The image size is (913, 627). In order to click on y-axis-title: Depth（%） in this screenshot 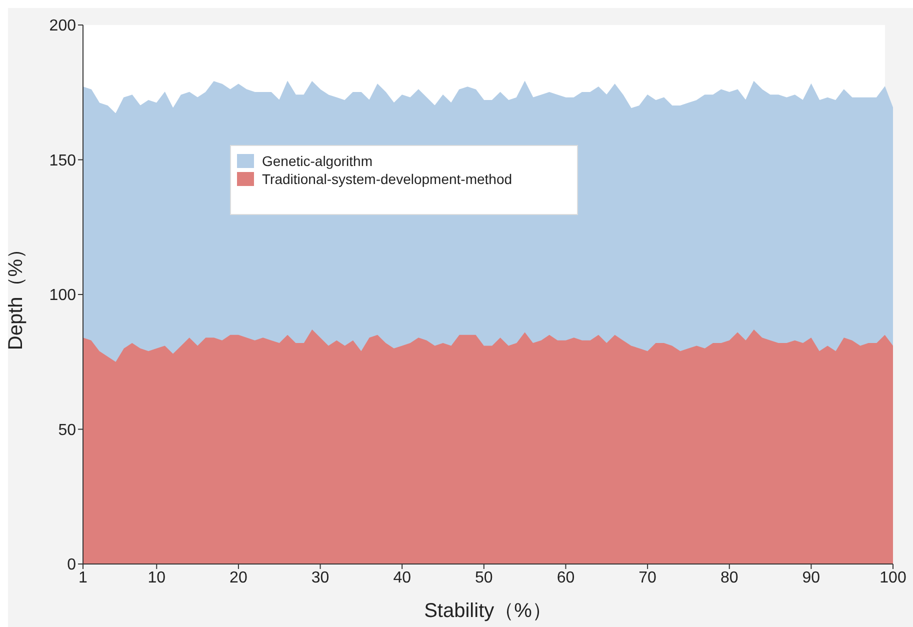, I will do `click(16, 294)`.